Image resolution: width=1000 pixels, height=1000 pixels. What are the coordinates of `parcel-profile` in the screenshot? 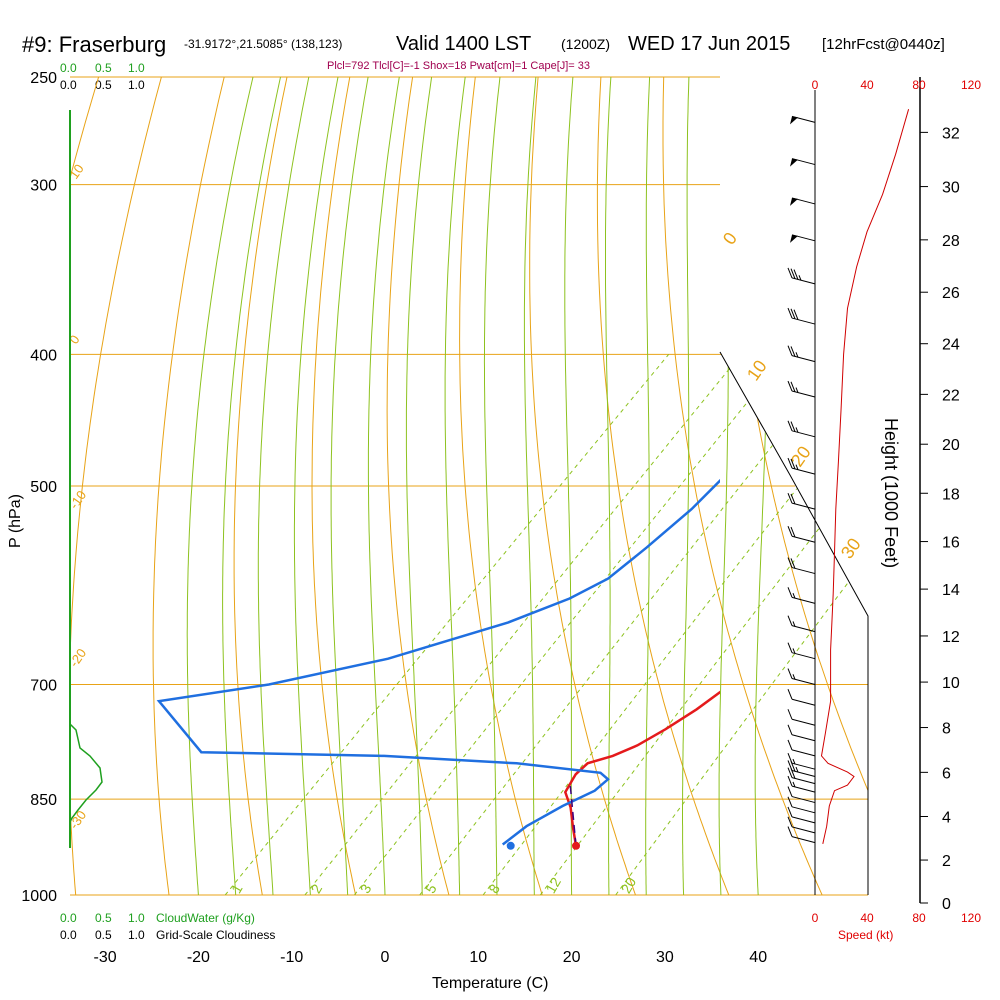 It's located at (573, 814).